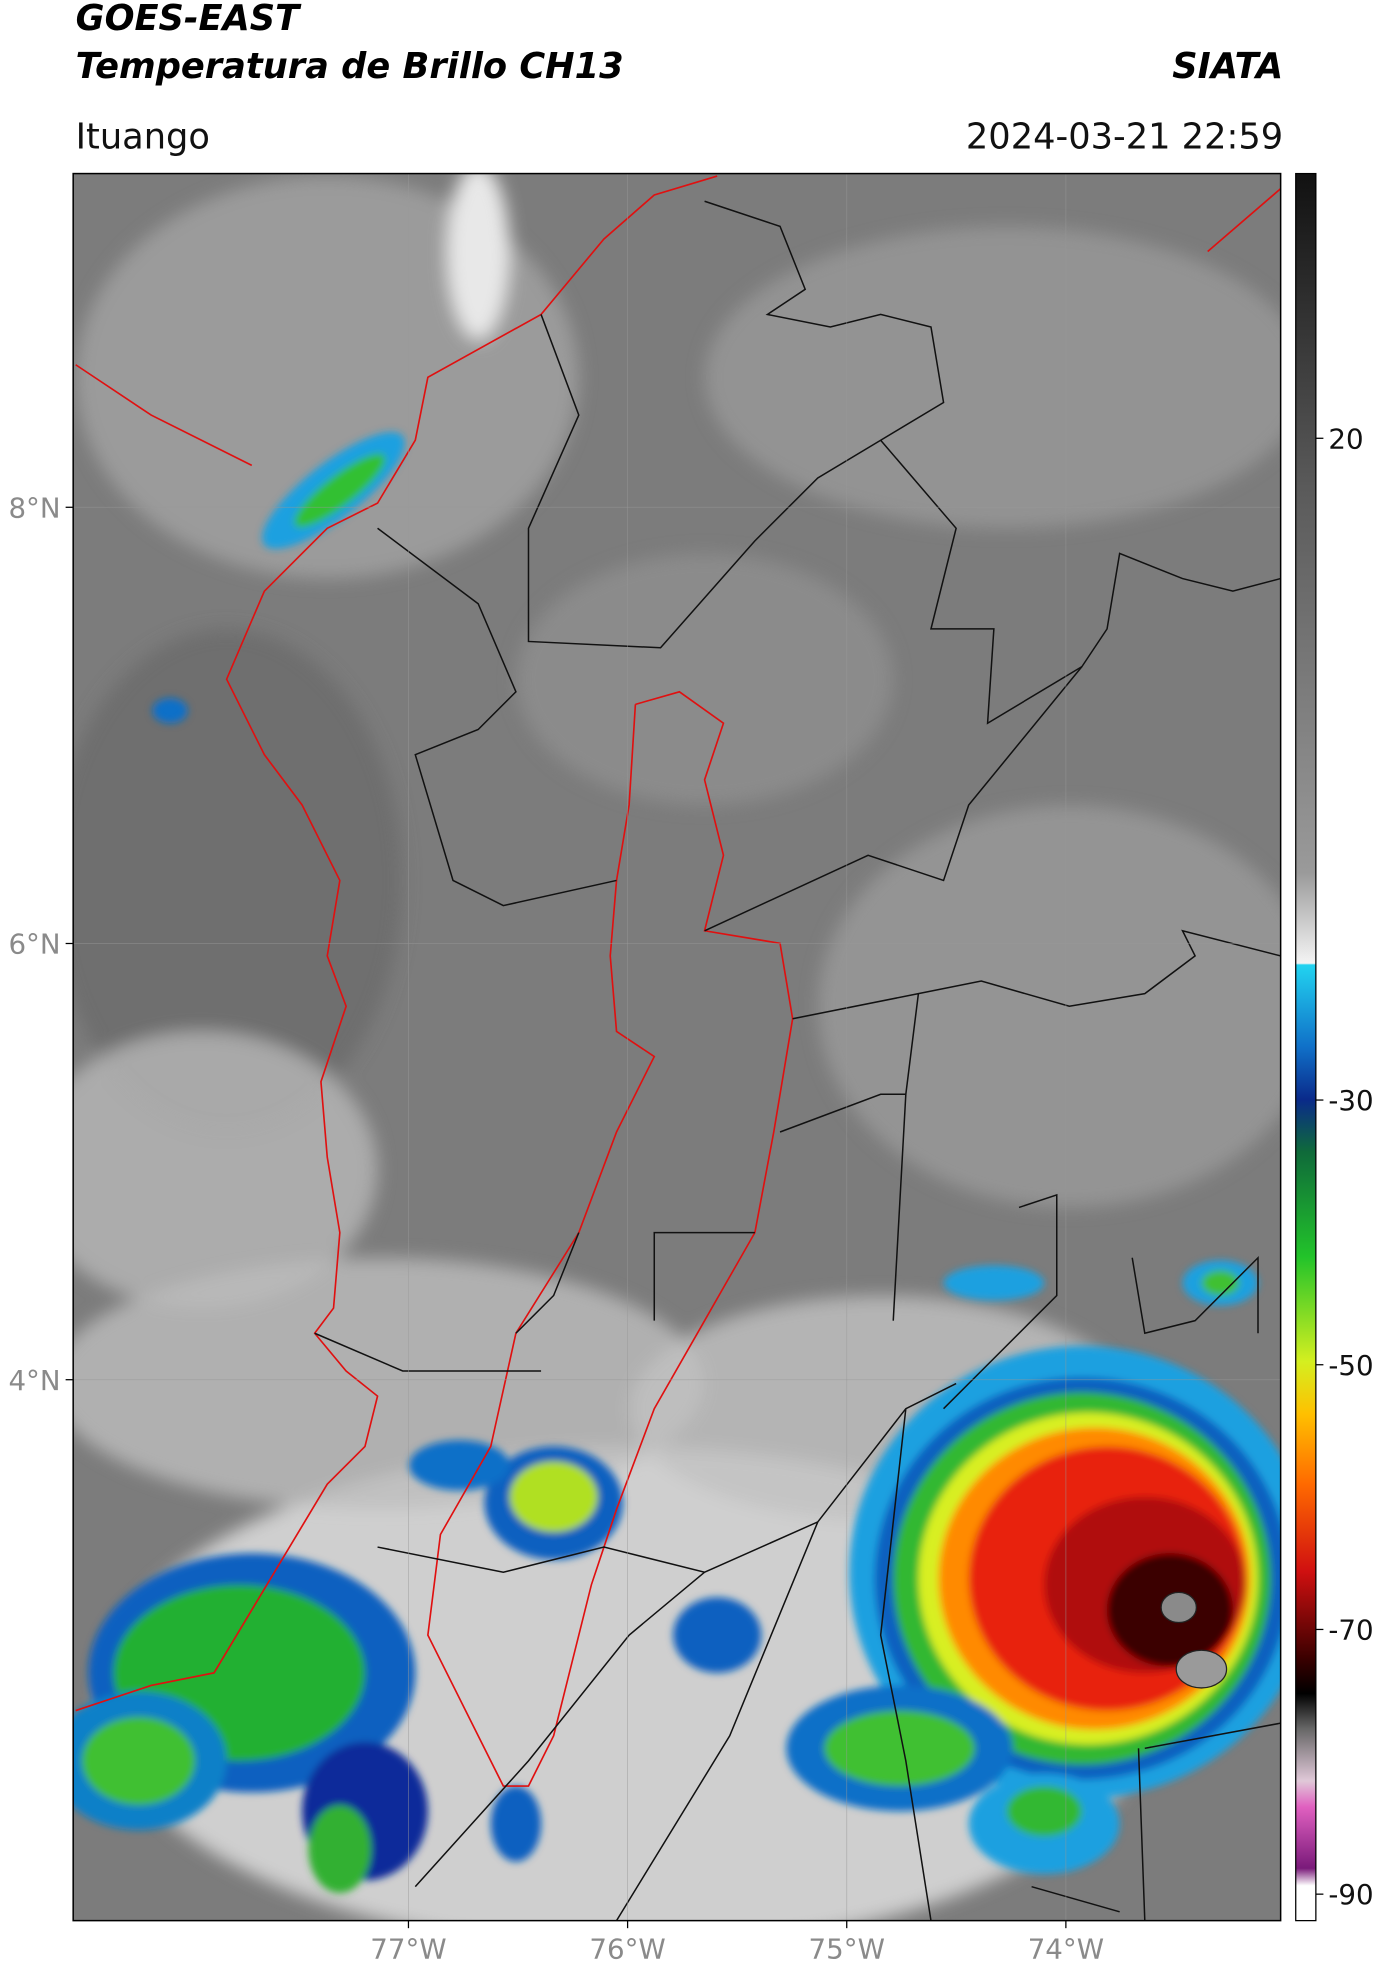 This screenshot has width=1384, height=1981. I want to click on datetime-label: 2024-03-21 22:59, so click(1124, 136).